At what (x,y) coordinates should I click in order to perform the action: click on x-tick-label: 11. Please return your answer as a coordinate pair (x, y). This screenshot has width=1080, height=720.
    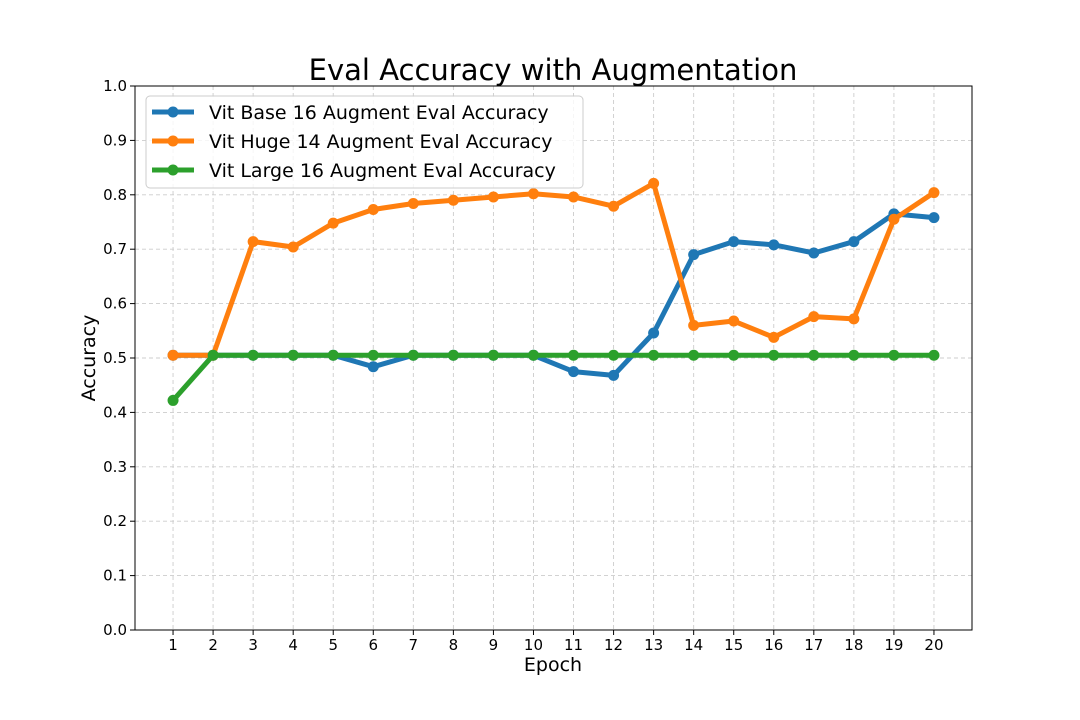
    Looking at the image, I should click on (573, 645).